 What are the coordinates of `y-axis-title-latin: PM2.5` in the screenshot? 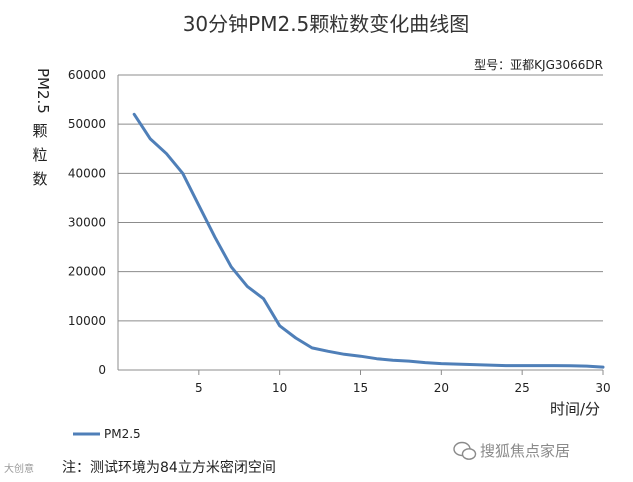 It's located at (43, 91).